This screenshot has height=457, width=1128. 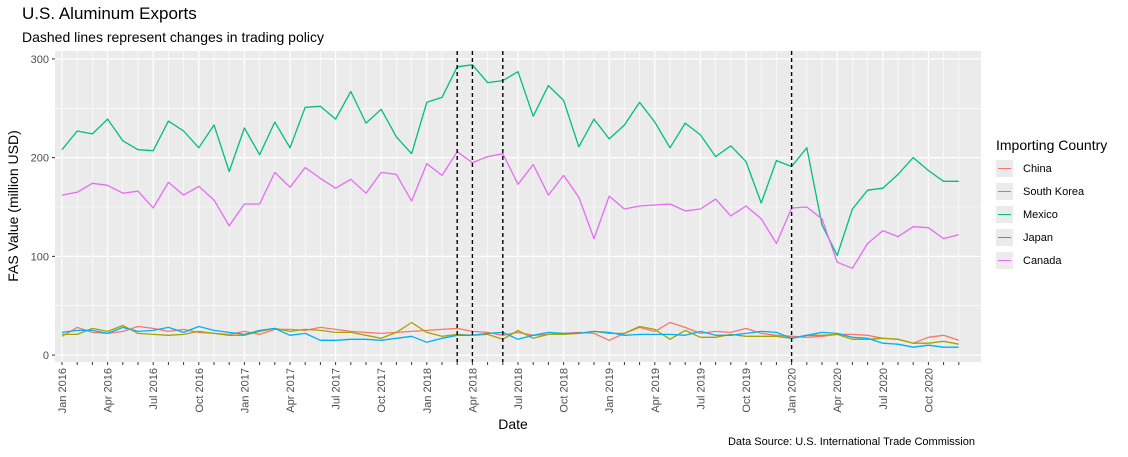 I want to click on x-tick-label: Jan 2019, so click(x=610, y=390).